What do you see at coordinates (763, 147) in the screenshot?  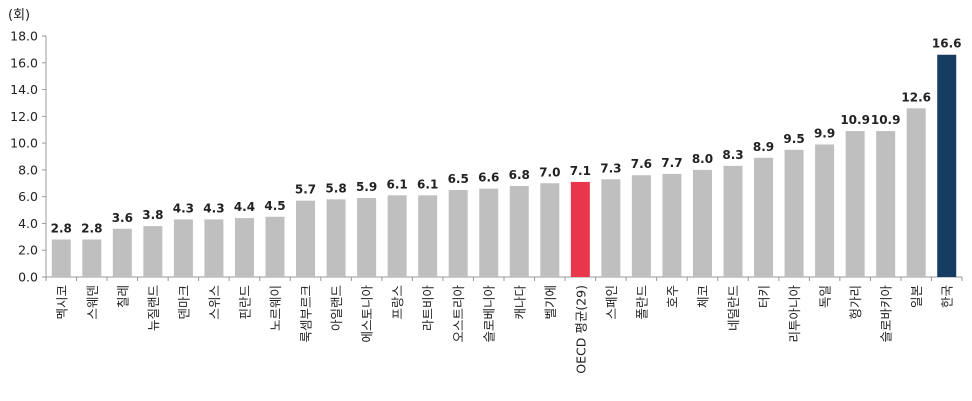 I see `data-label: 8.9` at bounding box center [763, 147].